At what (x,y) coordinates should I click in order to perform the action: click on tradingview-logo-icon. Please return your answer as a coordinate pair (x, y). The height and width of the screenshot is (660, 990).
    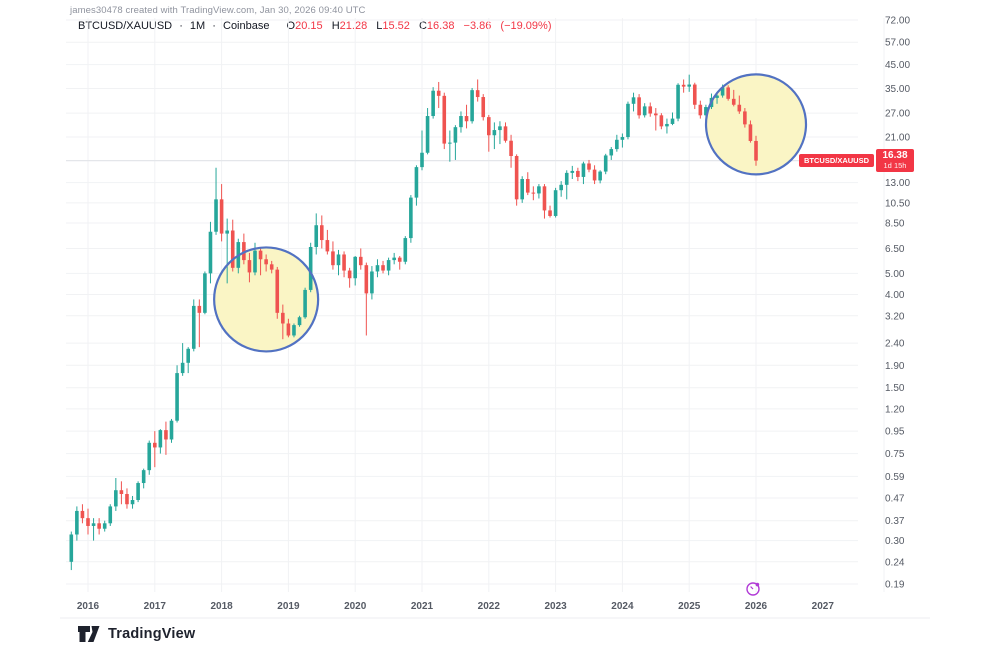
    Looking at the image, I should click on (89, 634).